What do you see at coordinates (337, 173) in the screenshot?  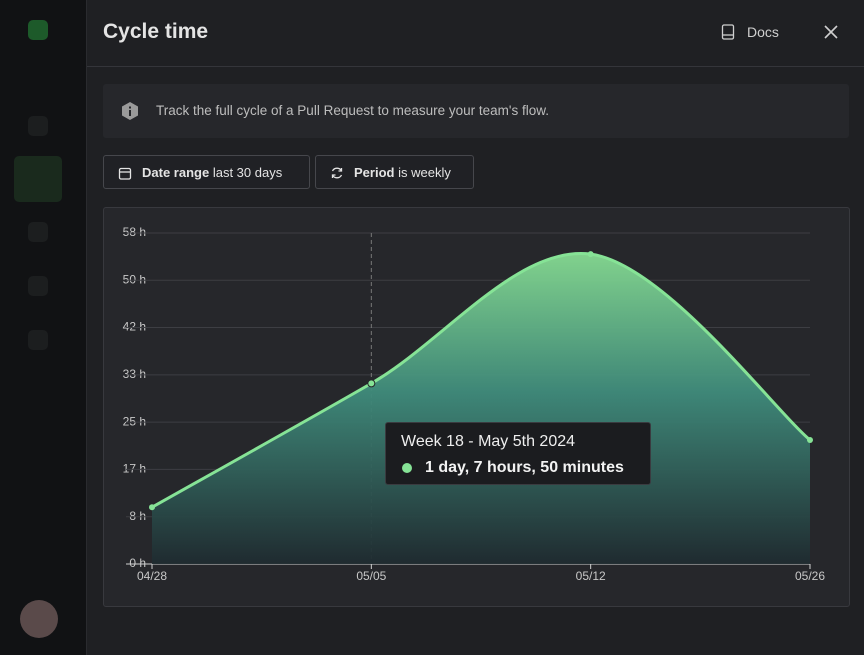 I see `refresh-icon` at bounding box center [337, 173].